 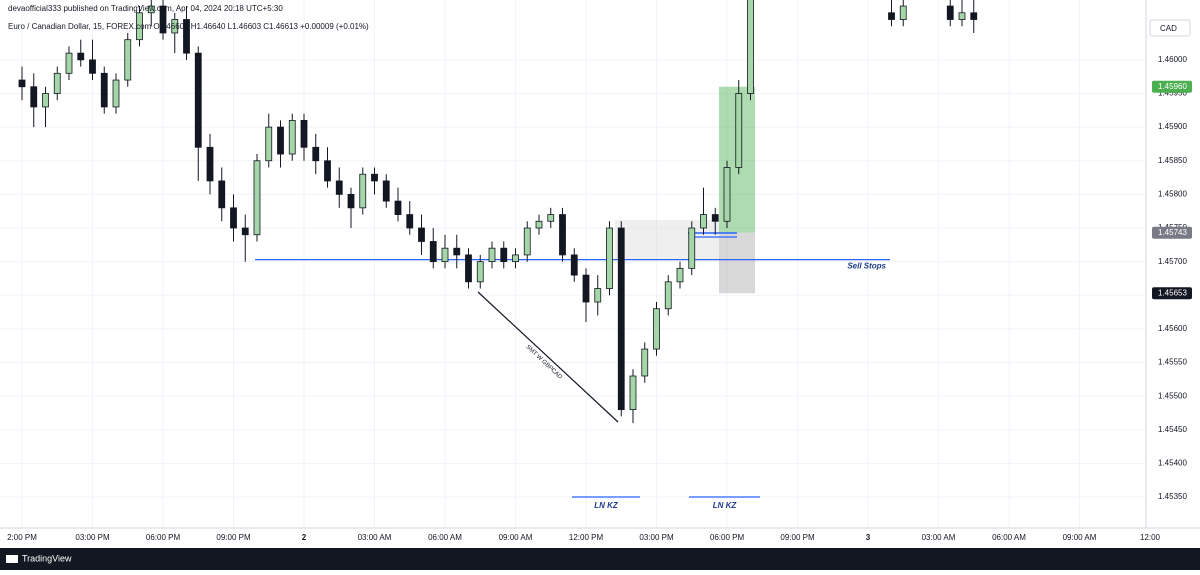 I want to click on y-tick-label: 1.45500, so click(x=1172, y=395).